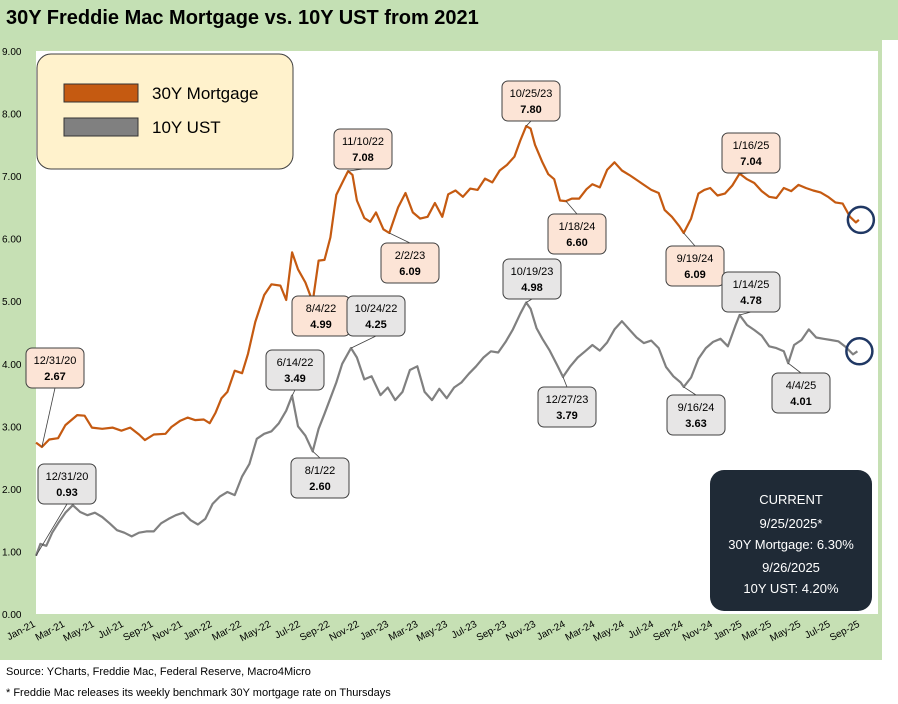 The height and width of the screenshot is (704, 898). Describe the element at coordinates (800, 402) in the screenshot. I see `callout-value: 4.01` at that location.